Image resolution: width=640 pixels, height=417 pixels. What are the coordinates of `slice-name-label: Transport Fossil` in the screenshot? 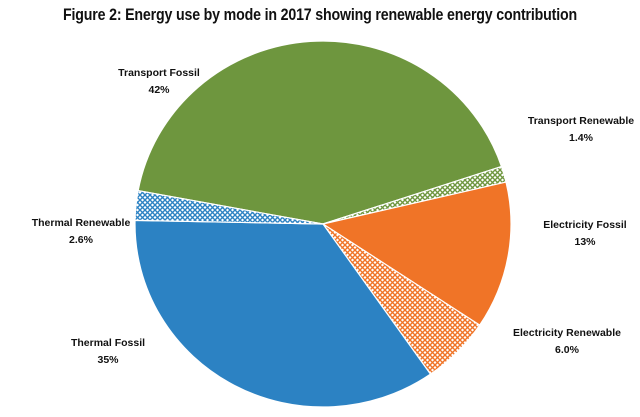 It's located at (159, 73).